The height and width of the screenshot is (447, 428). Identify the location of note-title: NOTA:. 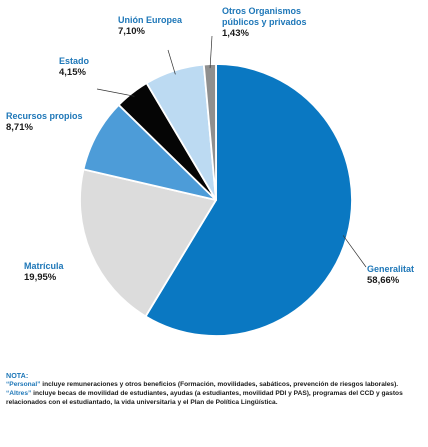
(17, 375).